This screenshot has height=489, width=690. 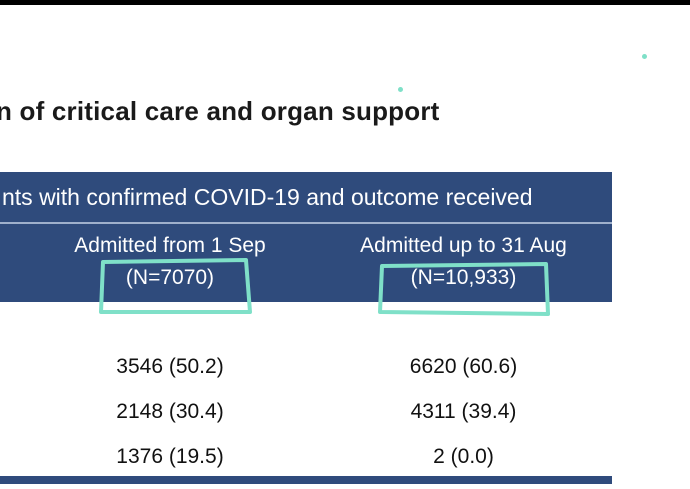 I want to click on table-cell: 2148 (30.4), so click(x=170, y=411).